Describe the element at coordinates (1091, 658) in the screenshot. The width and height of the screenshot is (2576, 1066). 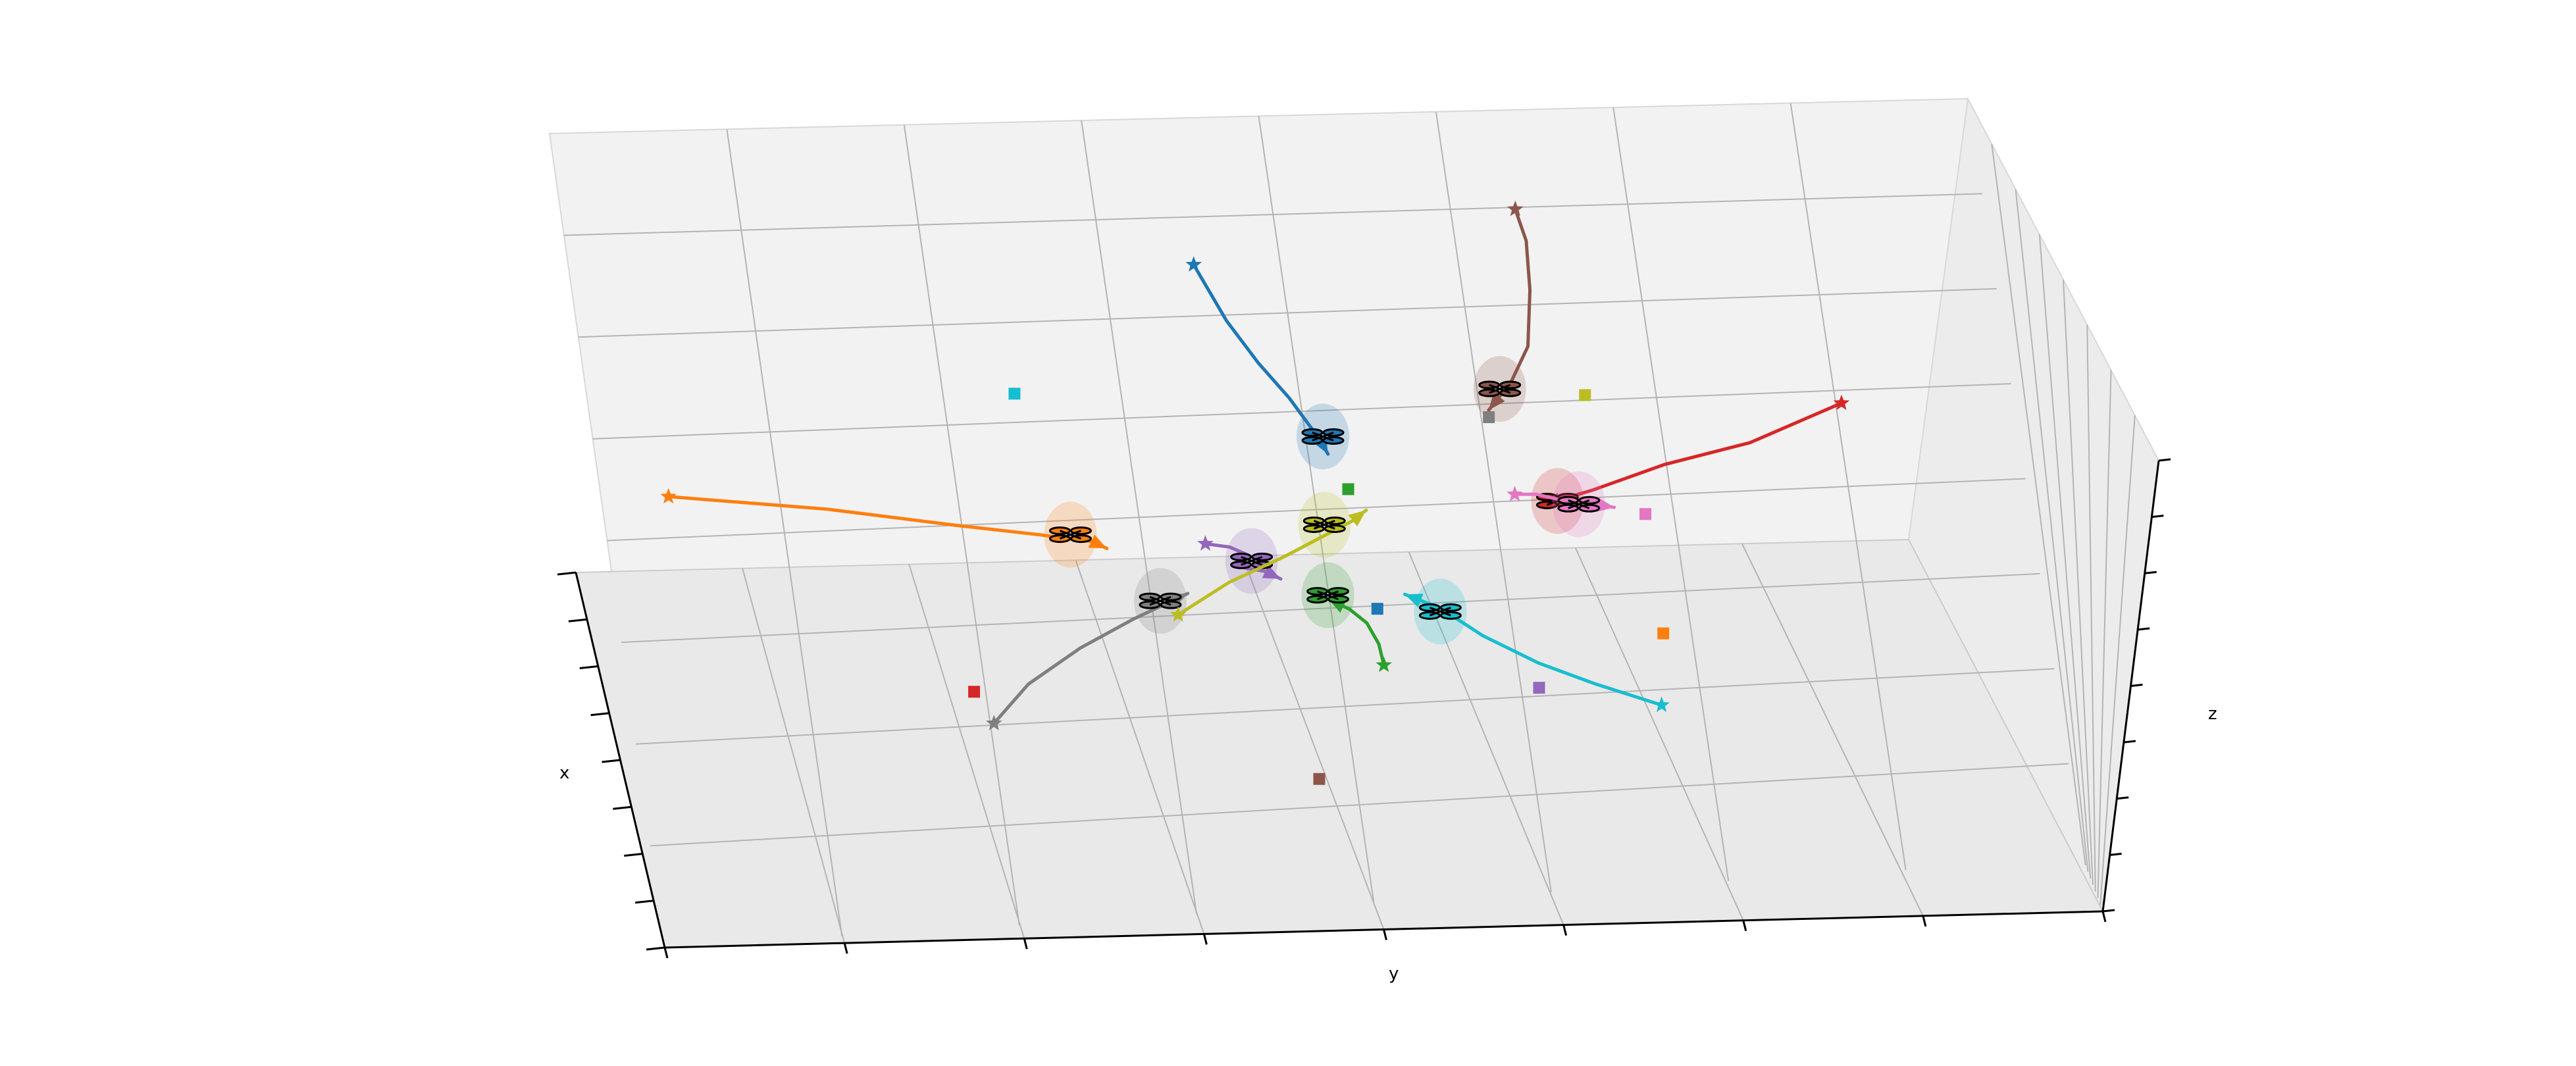
I see `trajectory-line` at that location.